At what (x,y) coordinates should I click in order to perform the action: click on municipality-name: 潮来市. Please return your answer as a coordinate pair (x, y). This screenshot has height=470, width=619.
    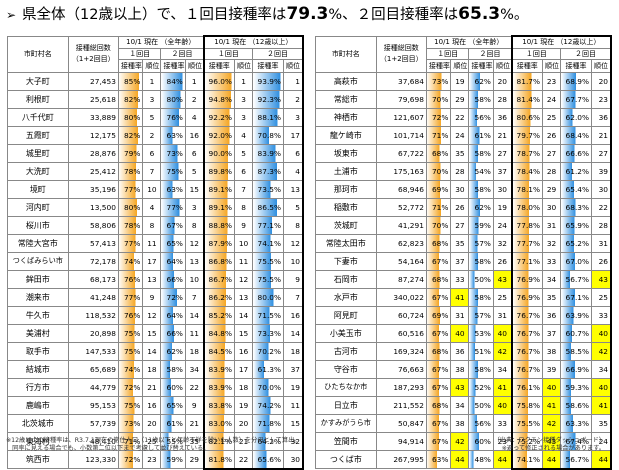
    Looking at the image, I should click on (38, 297).